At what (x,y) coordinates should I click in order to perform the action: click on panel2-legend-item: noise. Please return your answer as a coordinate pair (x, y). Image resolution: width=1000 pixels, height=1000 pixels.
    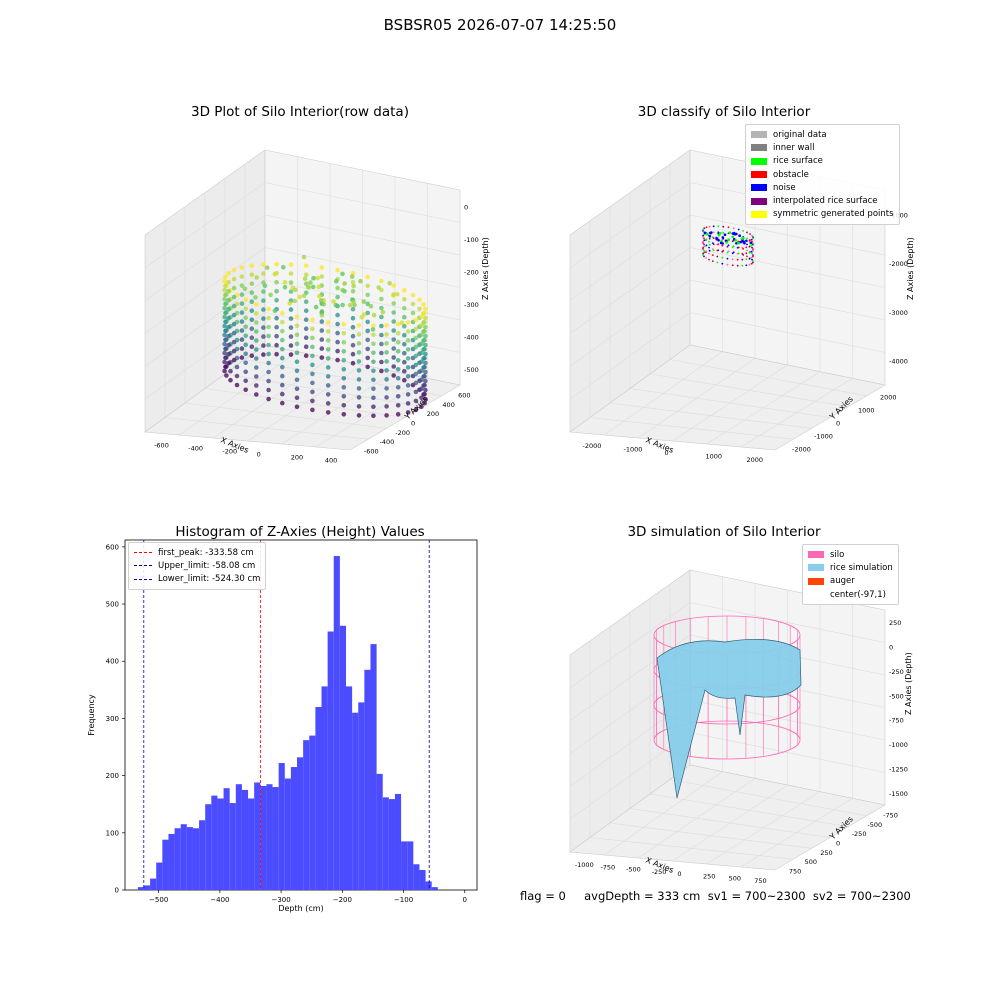
    Looking at the image, I should click on (822, 187).